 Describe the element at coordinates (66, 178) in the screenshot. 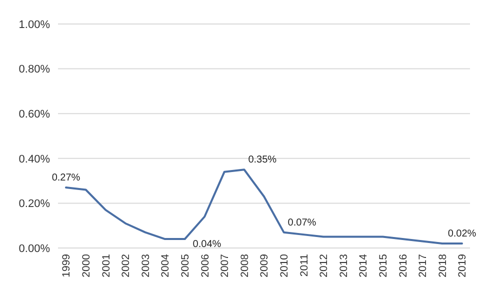

I see `data-label: 0.27%` at that location.